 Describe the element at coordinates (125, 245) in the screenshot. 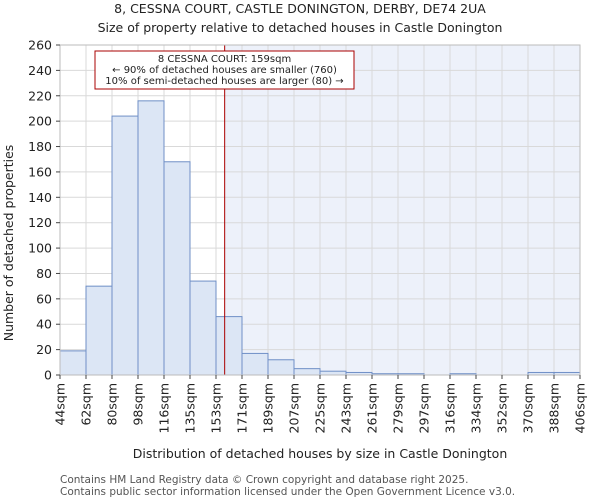

I see `bar-80sqm` at that location.